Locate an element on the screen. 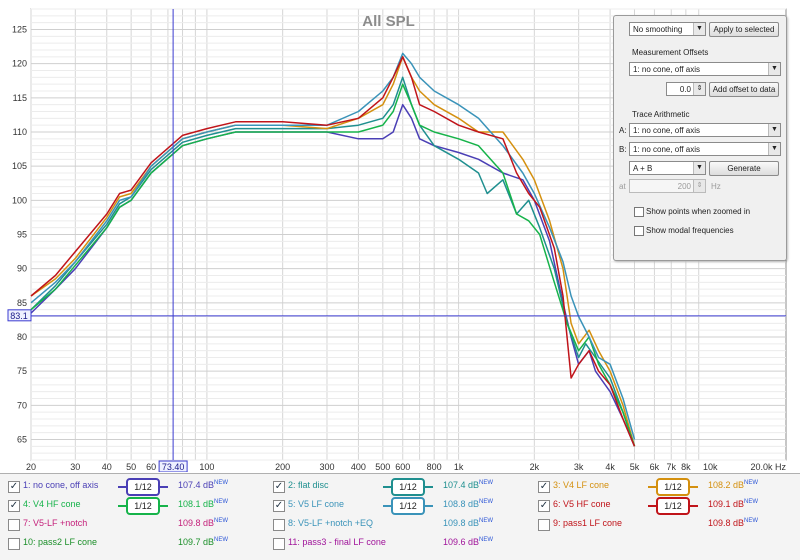  smoothing-select: No smoothing ▼ is located at coordinates (667, 29).